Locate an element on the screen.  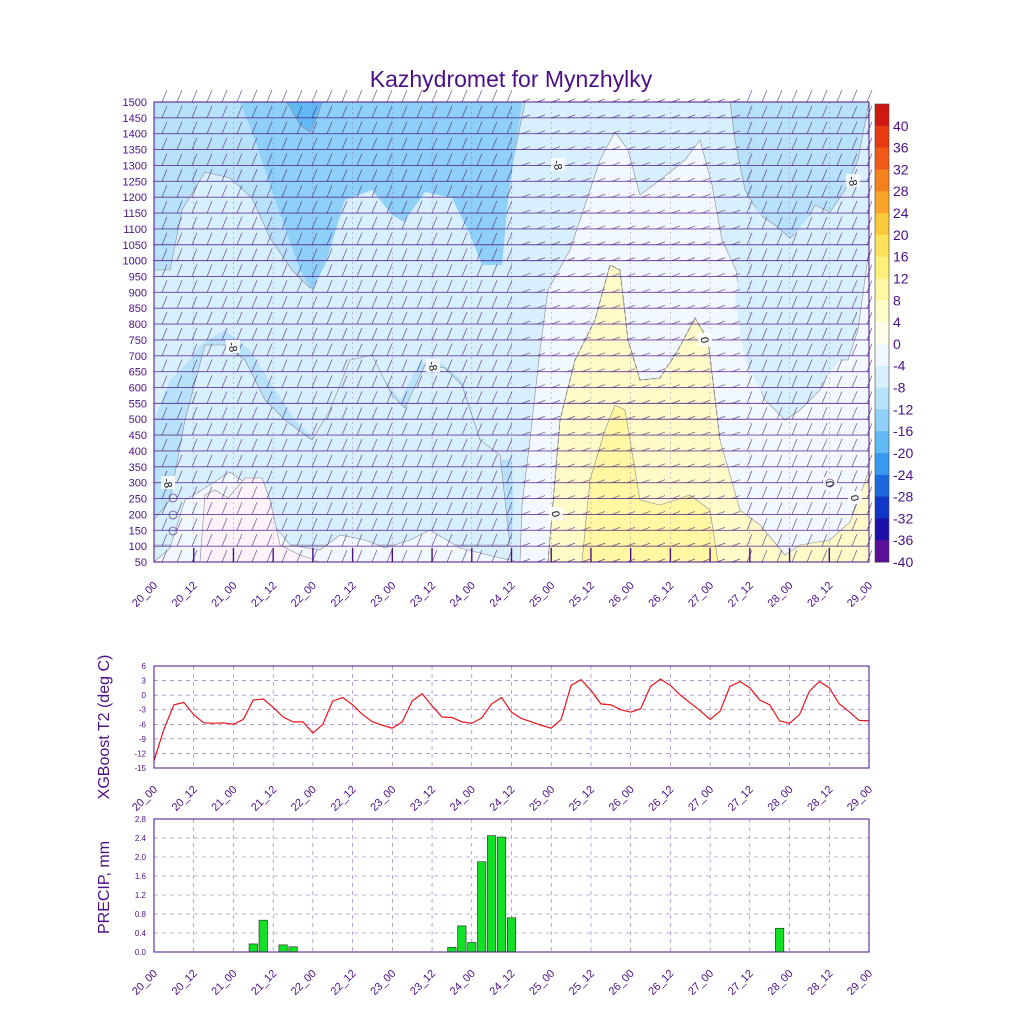
calm-wind-marker is located at coordinates (173, 531).